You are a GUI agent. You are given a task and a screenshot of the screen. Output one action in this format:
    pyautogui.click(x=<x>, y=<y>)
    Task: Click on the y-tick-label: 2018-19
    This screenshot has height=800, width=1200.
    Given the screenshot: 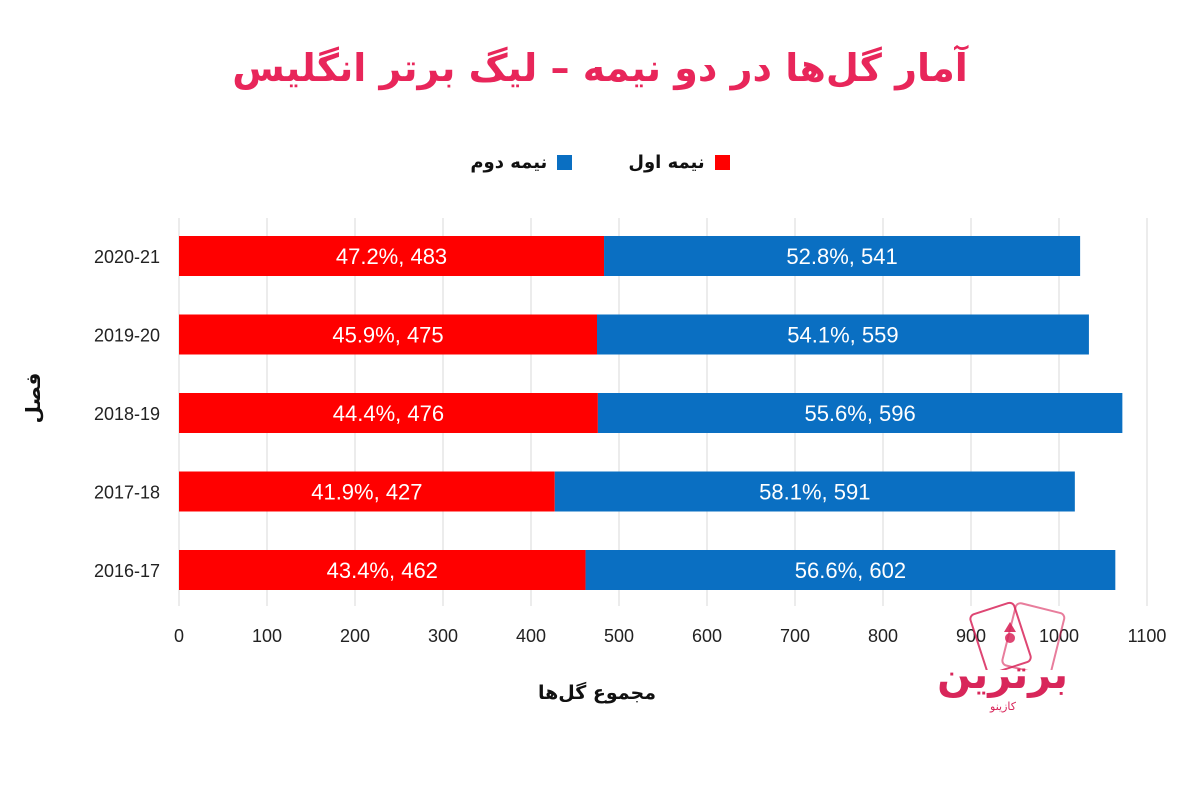 What is the action you would take?
    pyautogui.click(x=127, y=414)
    